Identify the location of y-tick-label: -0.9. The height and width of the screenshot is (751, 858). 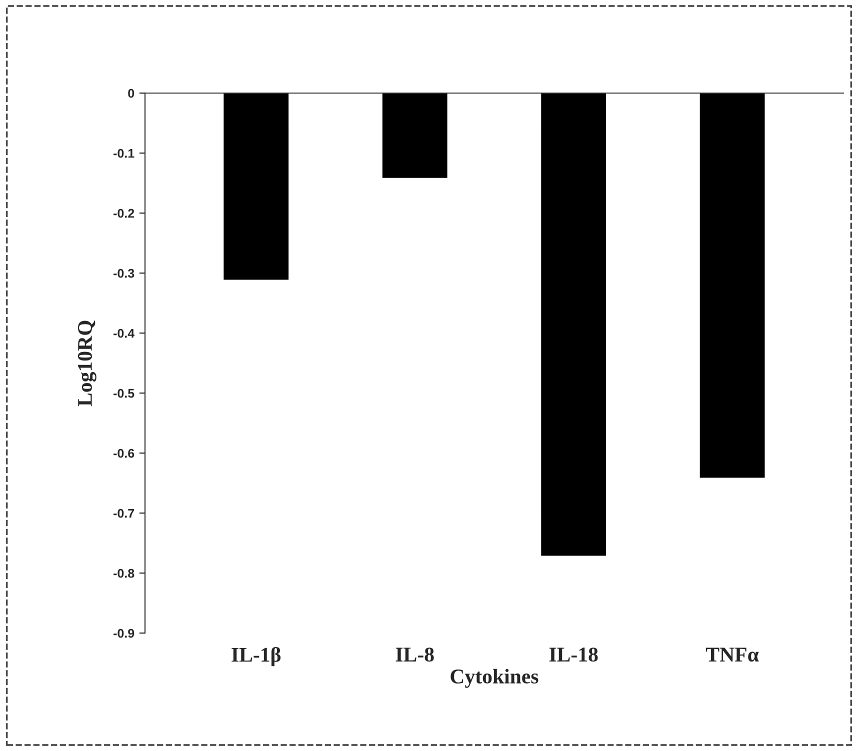
(124, 633).